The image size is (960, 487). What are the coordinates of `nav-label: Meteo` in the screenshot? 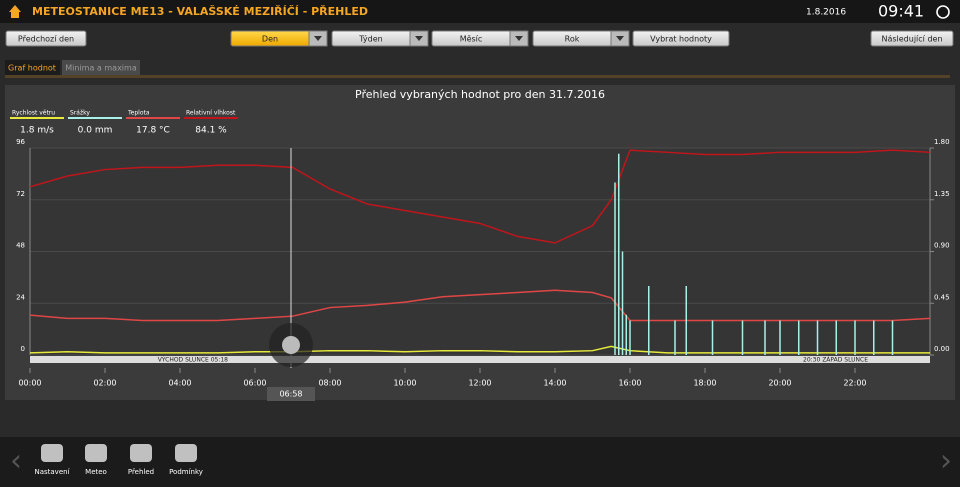 It's located at (96, 472).